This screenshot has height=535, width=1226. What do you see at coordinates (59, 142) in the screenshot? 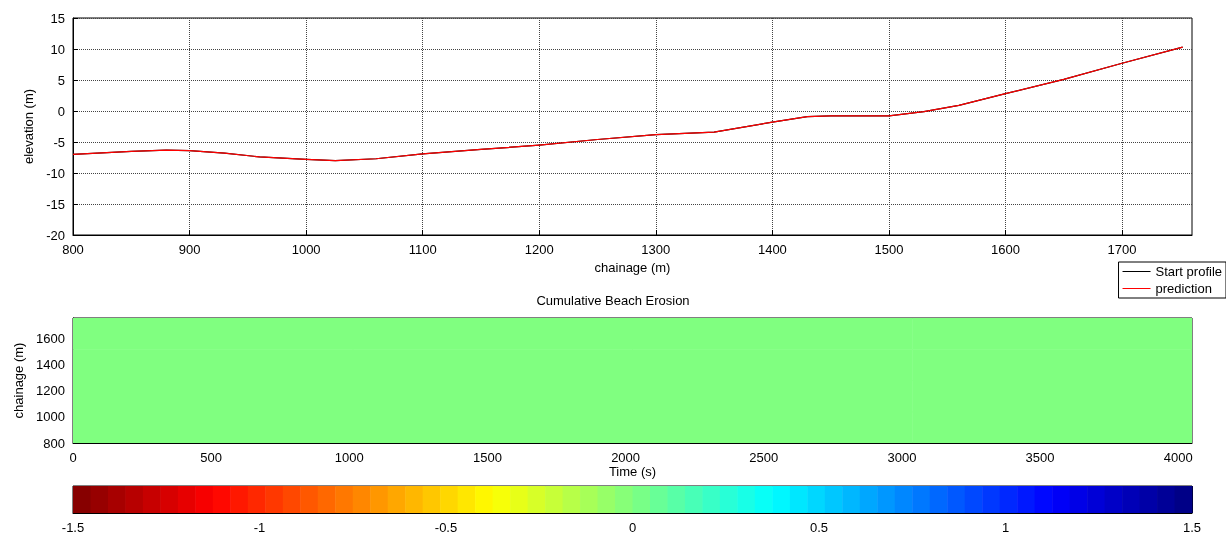
I see `y-tick-label: -5` at bounding box center [59, 142].